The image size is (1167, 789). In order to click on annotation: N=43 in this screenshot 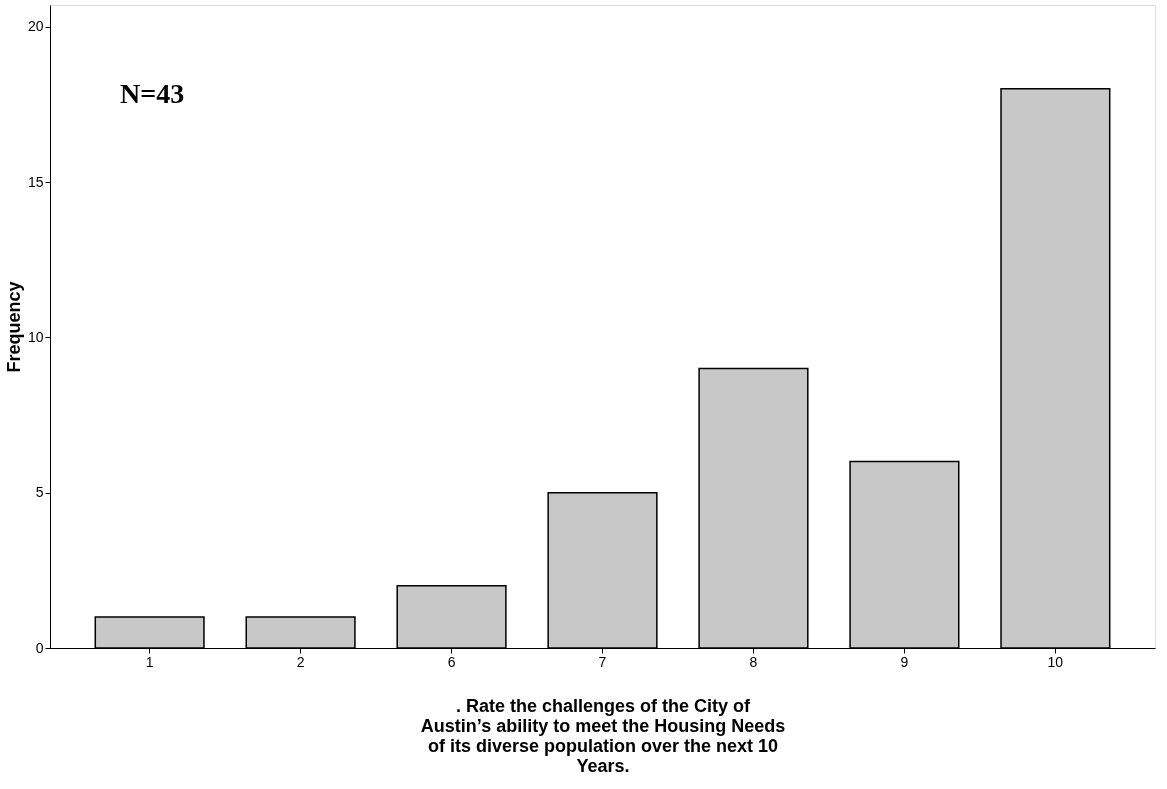, I will do `click(152, 93)`.